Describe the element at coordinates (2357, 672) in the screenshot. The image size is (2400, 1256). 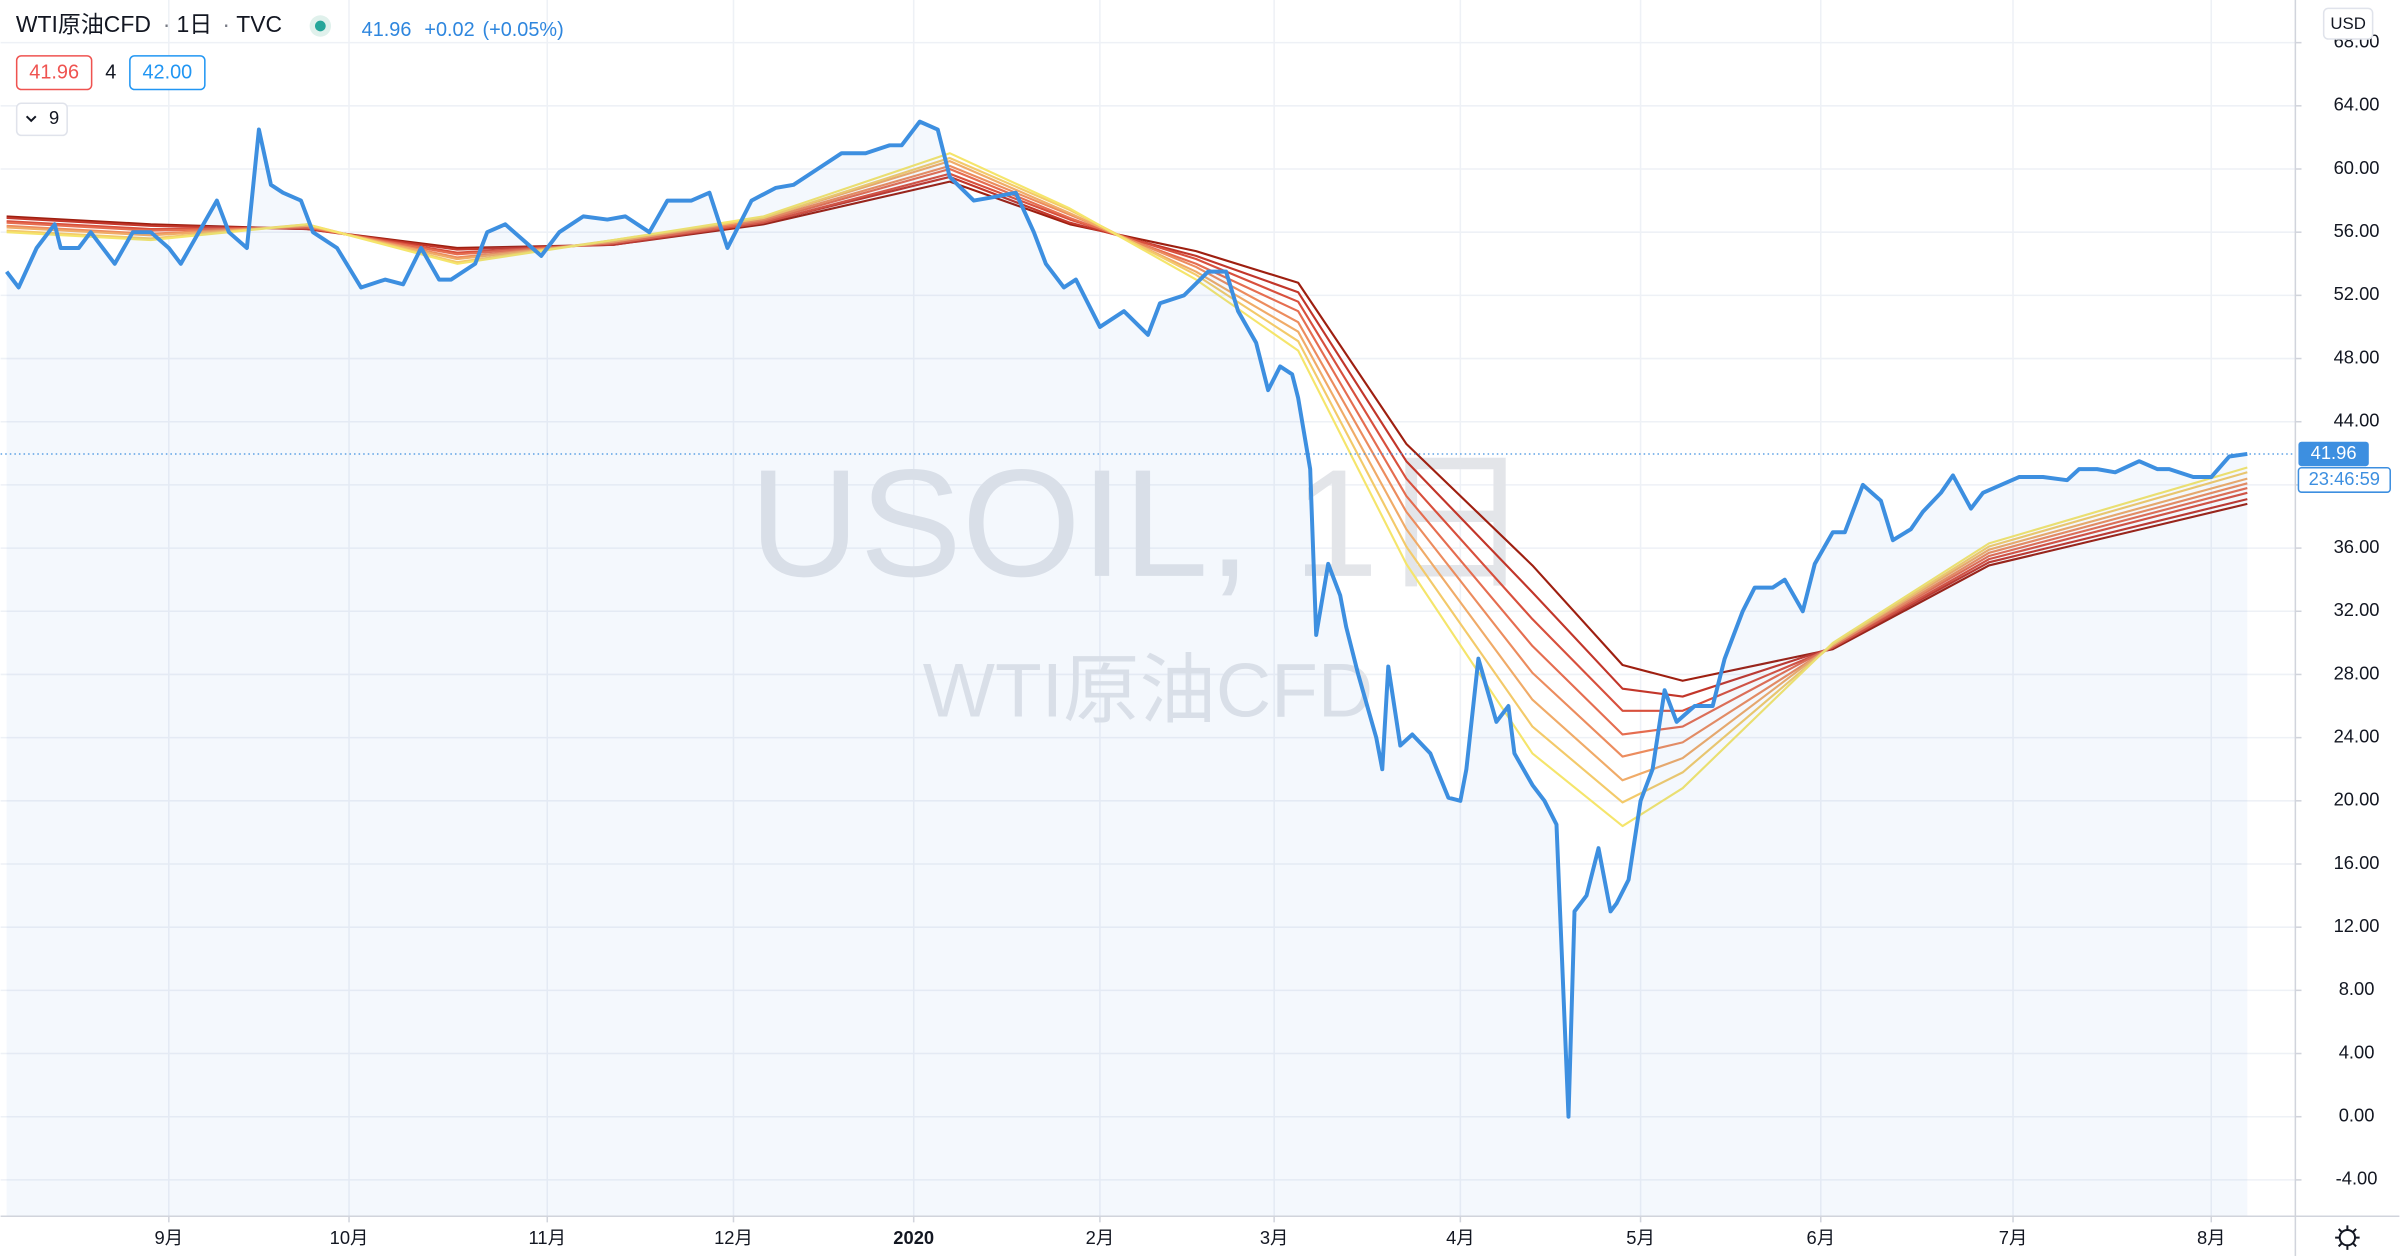
I see `y-tick-label: 28.00` at that location.